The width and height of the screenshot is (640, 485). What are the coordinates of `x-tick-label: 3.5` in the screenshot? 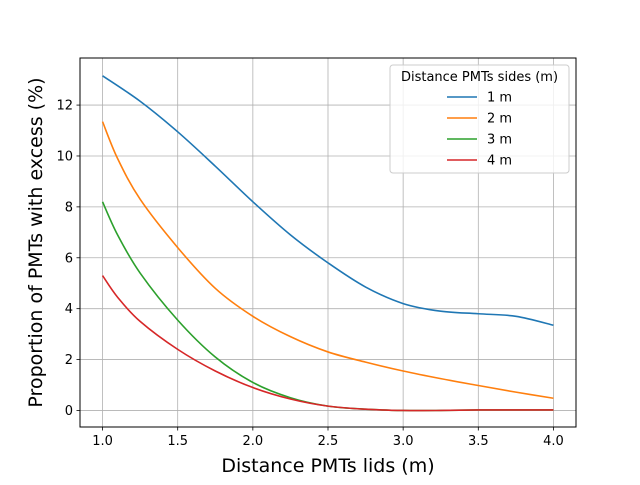 It's located at (478, 441).